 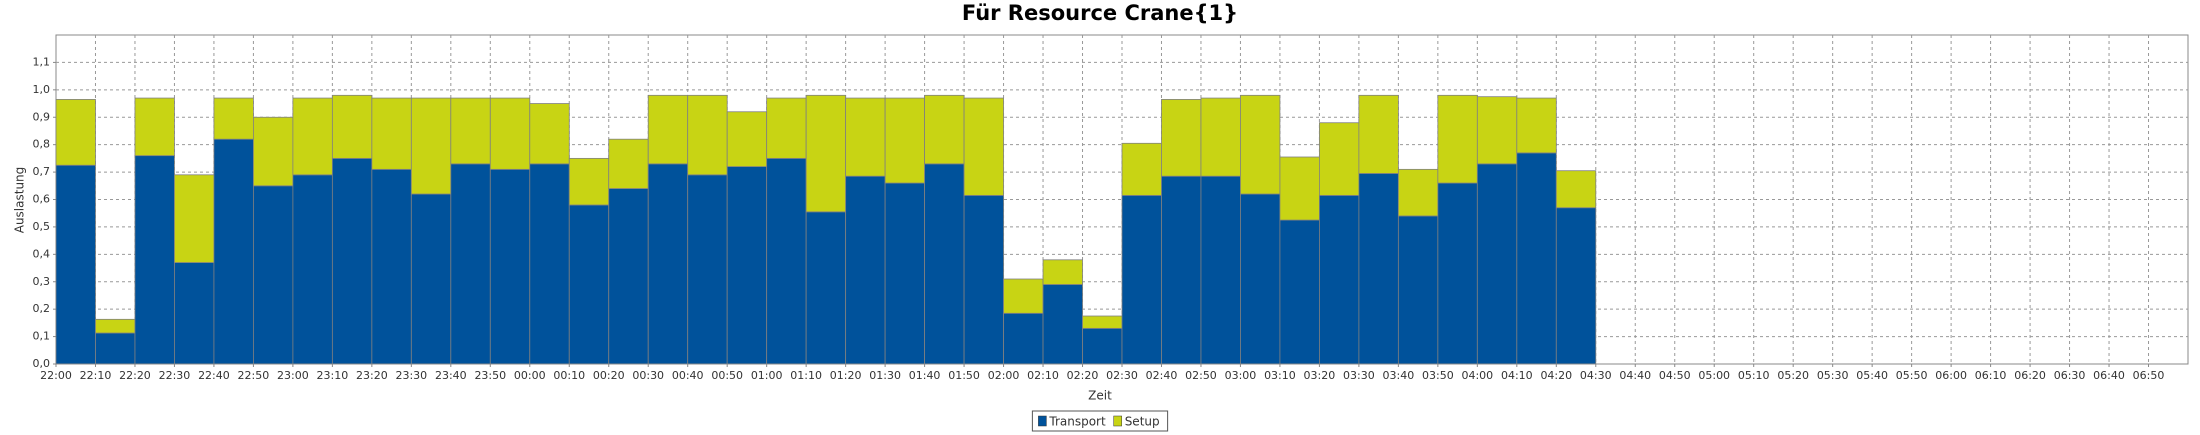 What do you see at coordinates (254, 375) in the screenshot?
I see `x-tick-label: 22:50` at bounding box center [254, 375].